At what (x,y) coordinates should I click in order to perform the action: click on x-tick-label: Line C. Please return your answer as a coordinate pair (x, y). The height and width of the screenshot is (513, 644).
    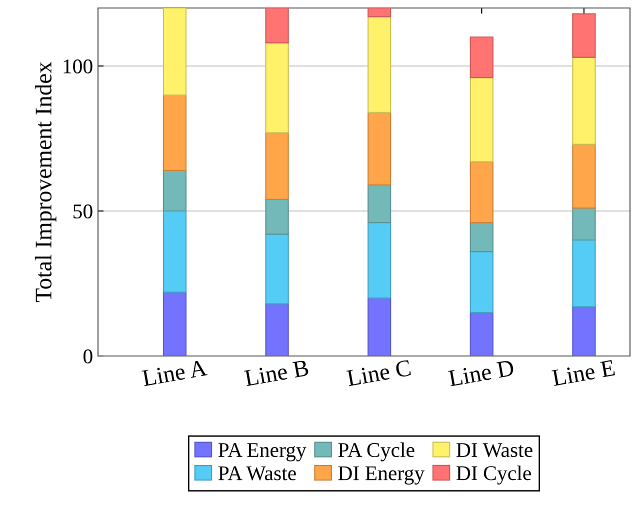
    Looking at the image, I should click on (379, 373).